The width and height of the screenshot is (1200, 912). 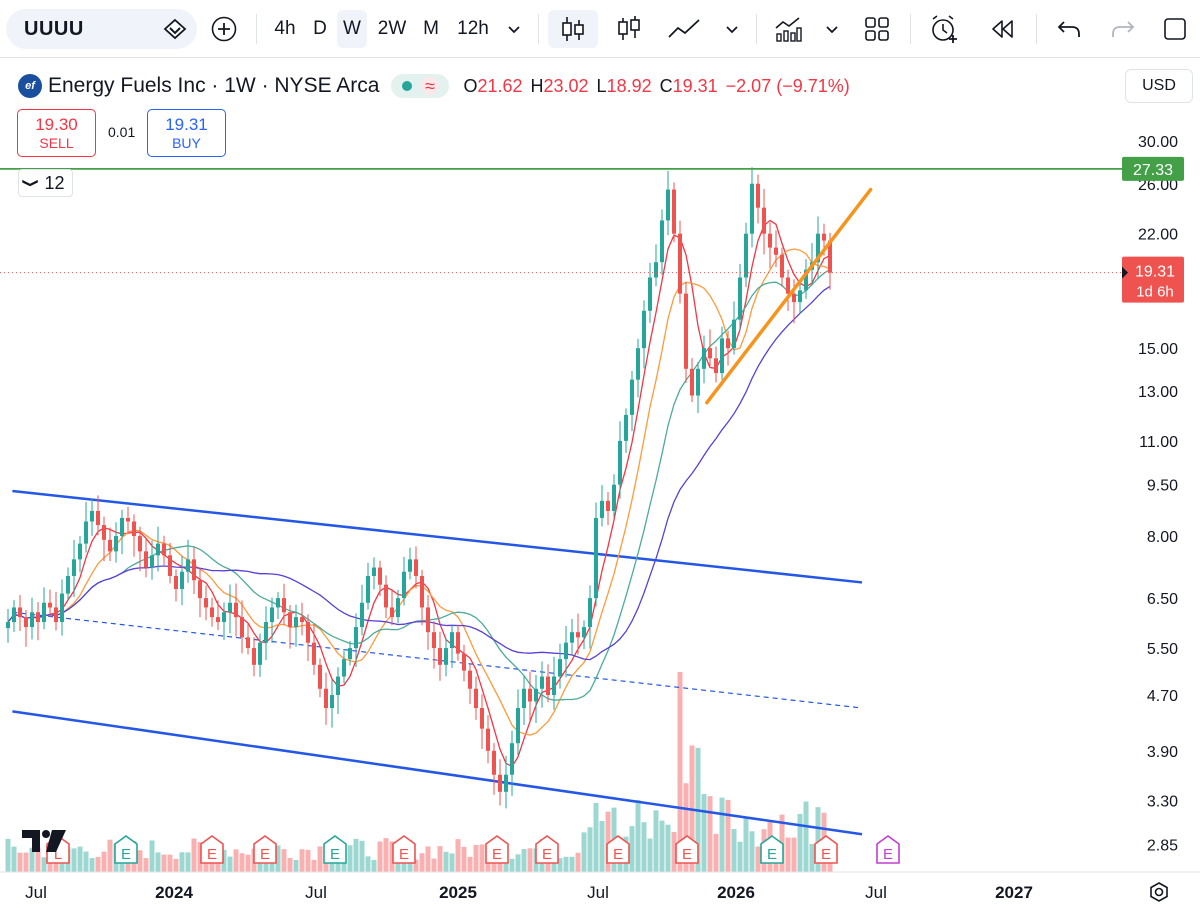 What do you see at coordinates (573, 29) in the screenshot?
I see `candles-button` at bounding box center [573, 29].